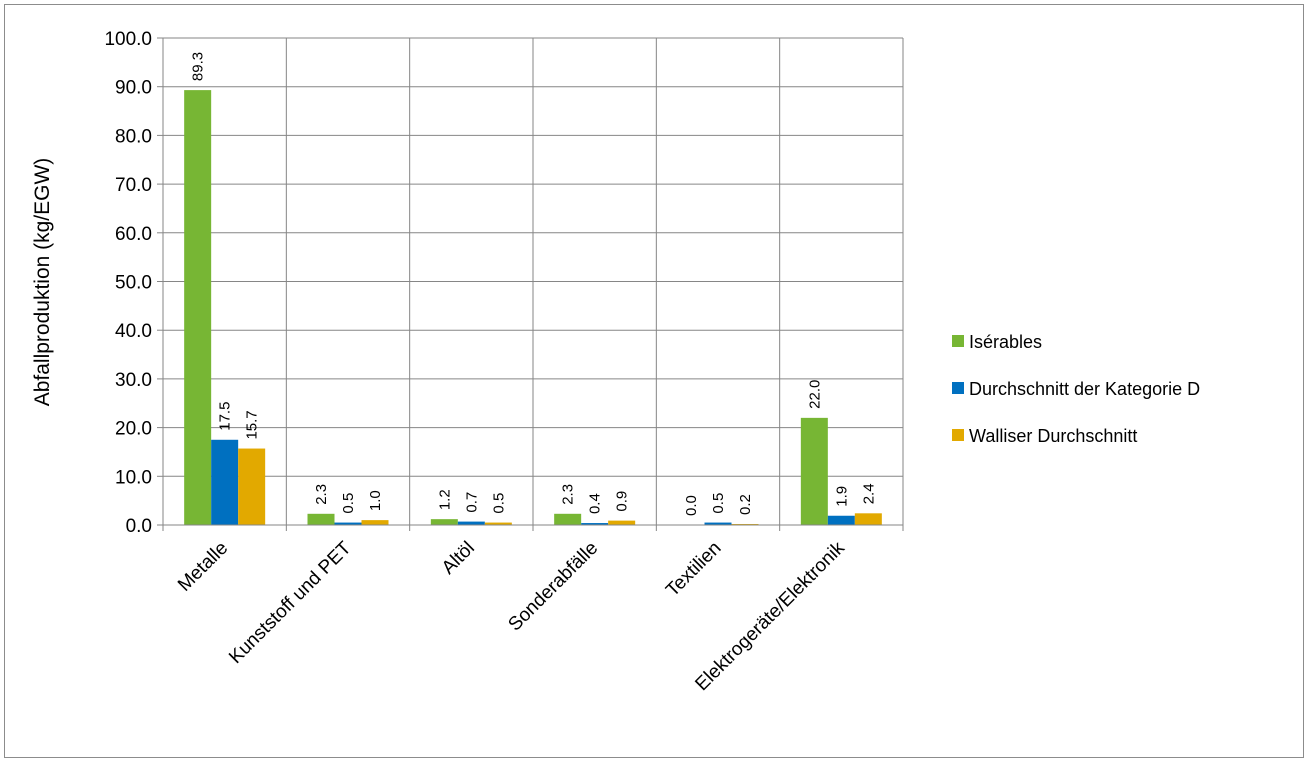 This screenshot has width=1311, height=765. Describe the element at coordinates (133, 380) in the screenshot. I see `y-tick-label: 30.0` at that location.